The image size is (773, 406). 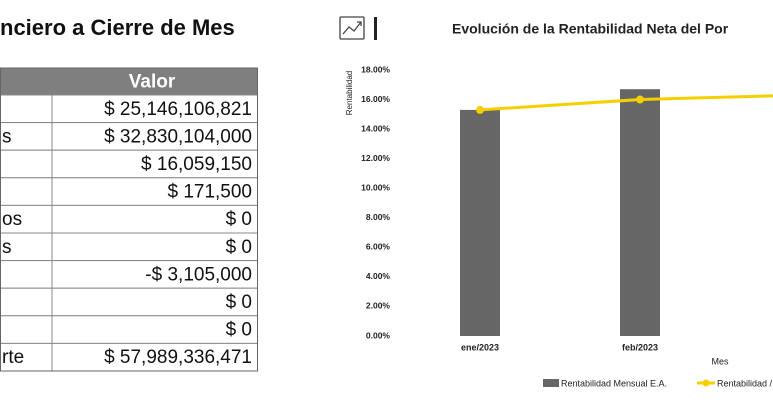 I want to click on y-tick-label: 2.00%, so click(x=378, y=306).